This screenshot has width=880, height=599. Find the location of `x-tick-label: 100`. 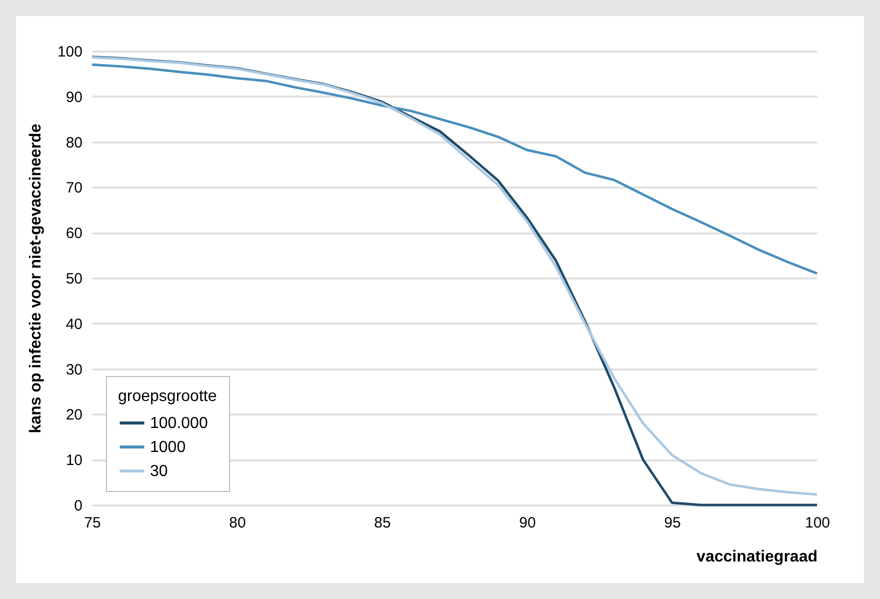

x-tick-label: 100 is located at coordinates (817, 523).